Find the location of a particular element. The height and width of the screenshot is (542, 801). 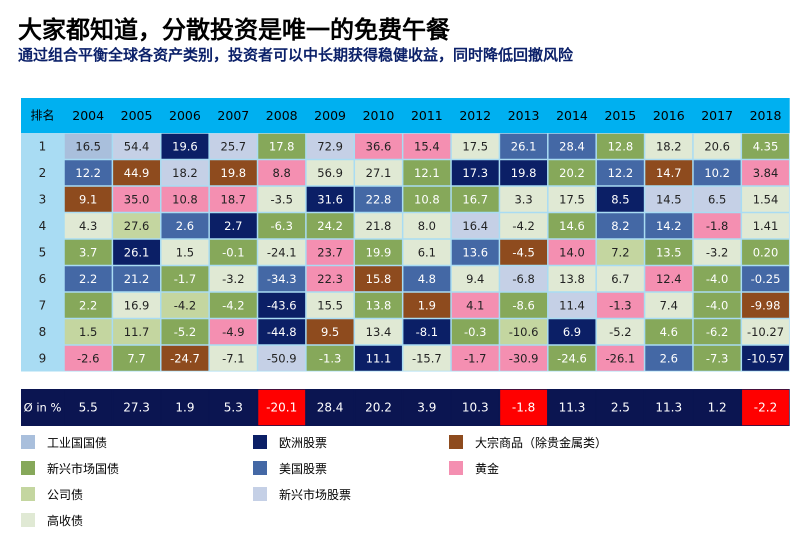

cell-value: 7.7 is located at coordinates (136, 358).